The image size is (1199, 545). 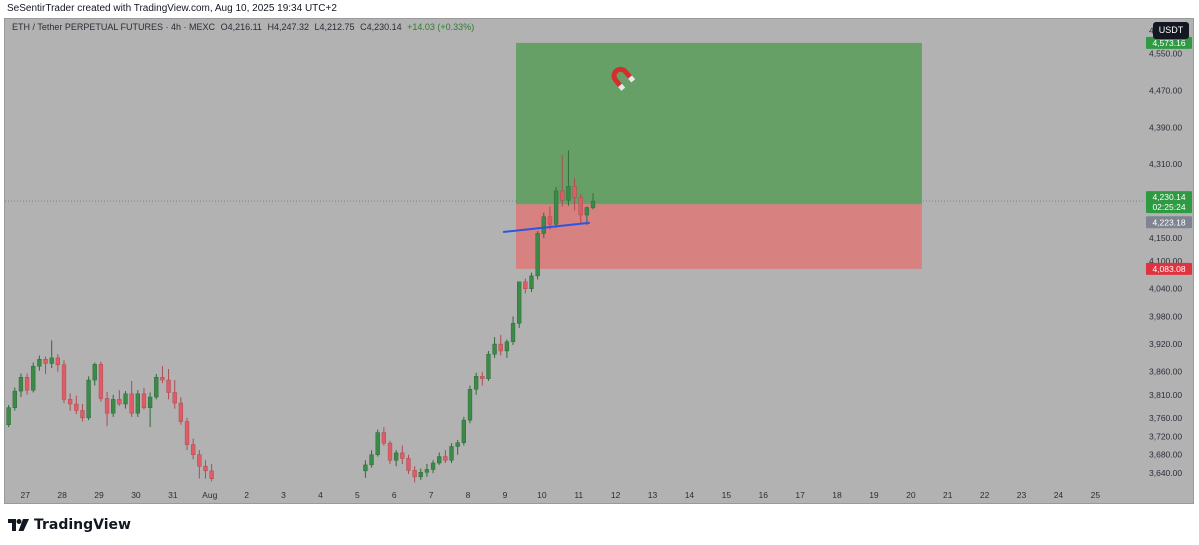 What do you see at coordinates (1165, 344) in the screenshot?
I see `price-tick-label: 3,920.00` at bounding box center [1165, 344].